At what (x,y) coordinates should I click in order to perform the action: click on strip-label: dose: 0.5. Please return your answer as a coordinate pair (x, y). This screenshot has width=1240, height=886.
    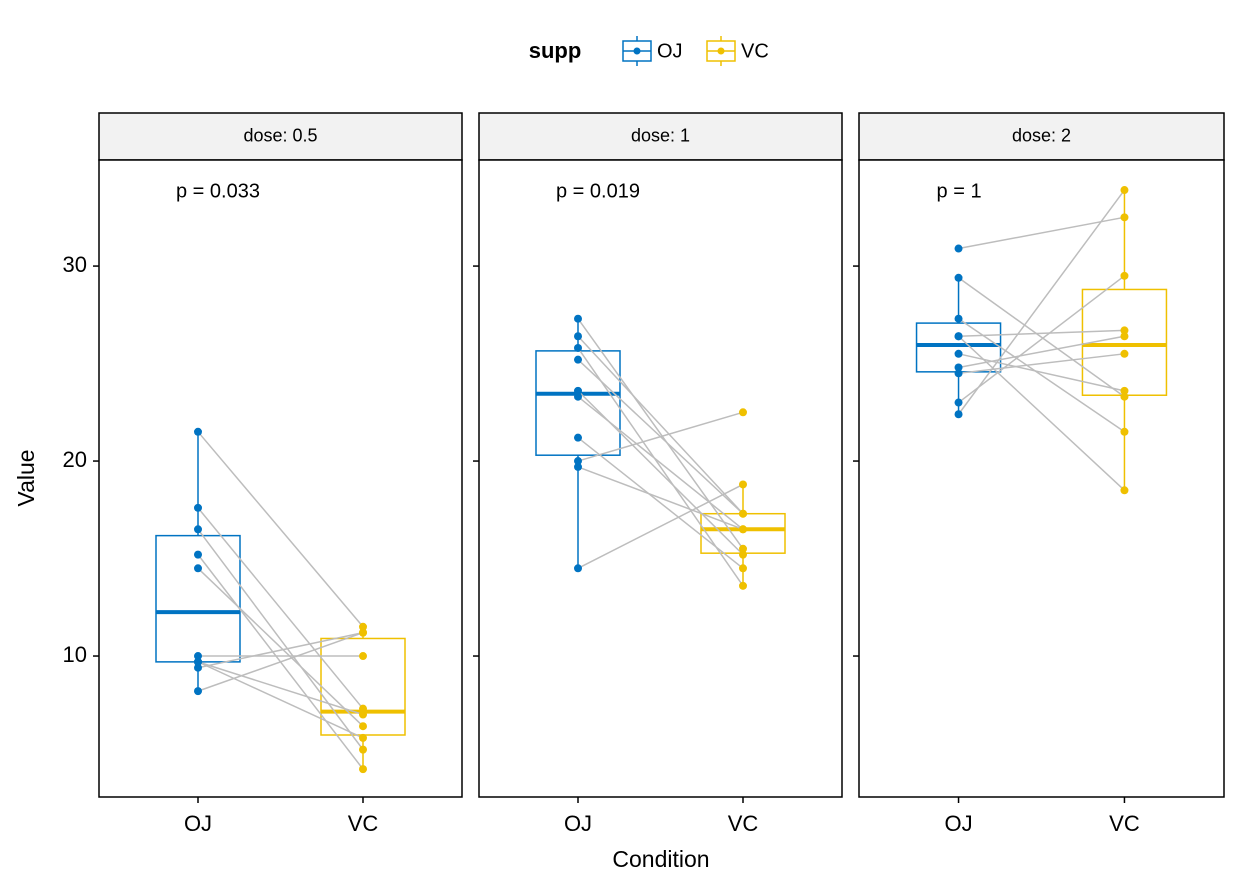
    Looking at the image, I should click on (280, 135).